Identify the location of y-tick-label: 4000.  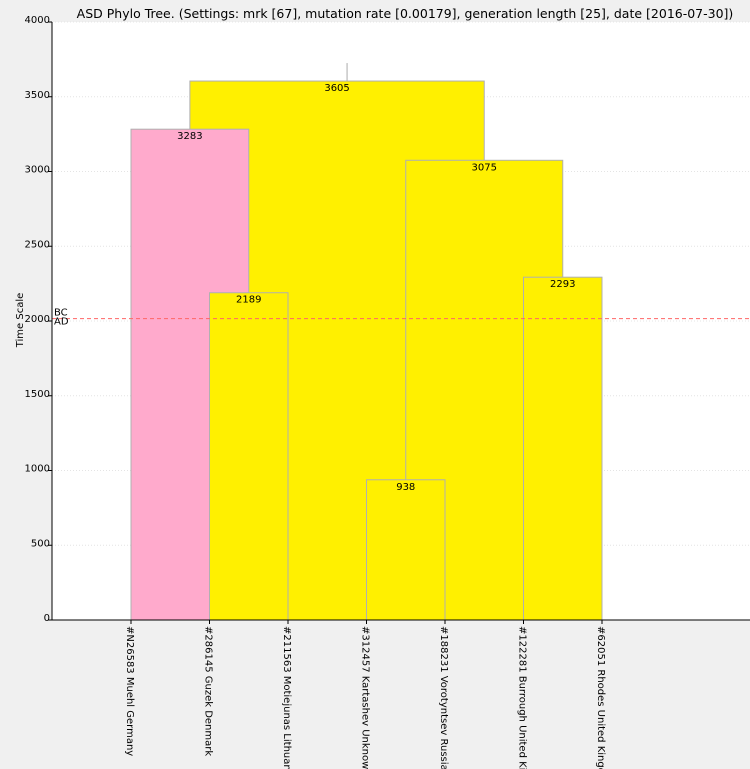
(37, 20).